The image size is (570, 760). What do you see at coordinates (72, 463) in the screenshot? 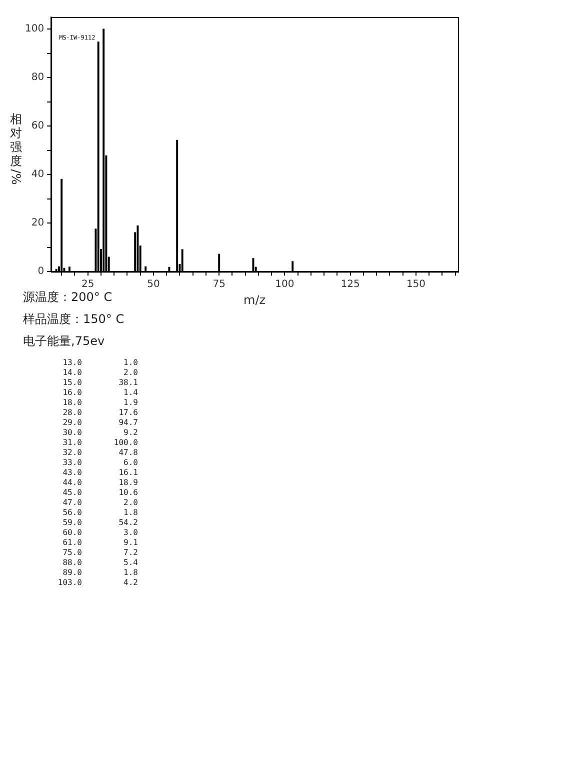
I see `category-label: 33.0` at bounding box center [72, 463].